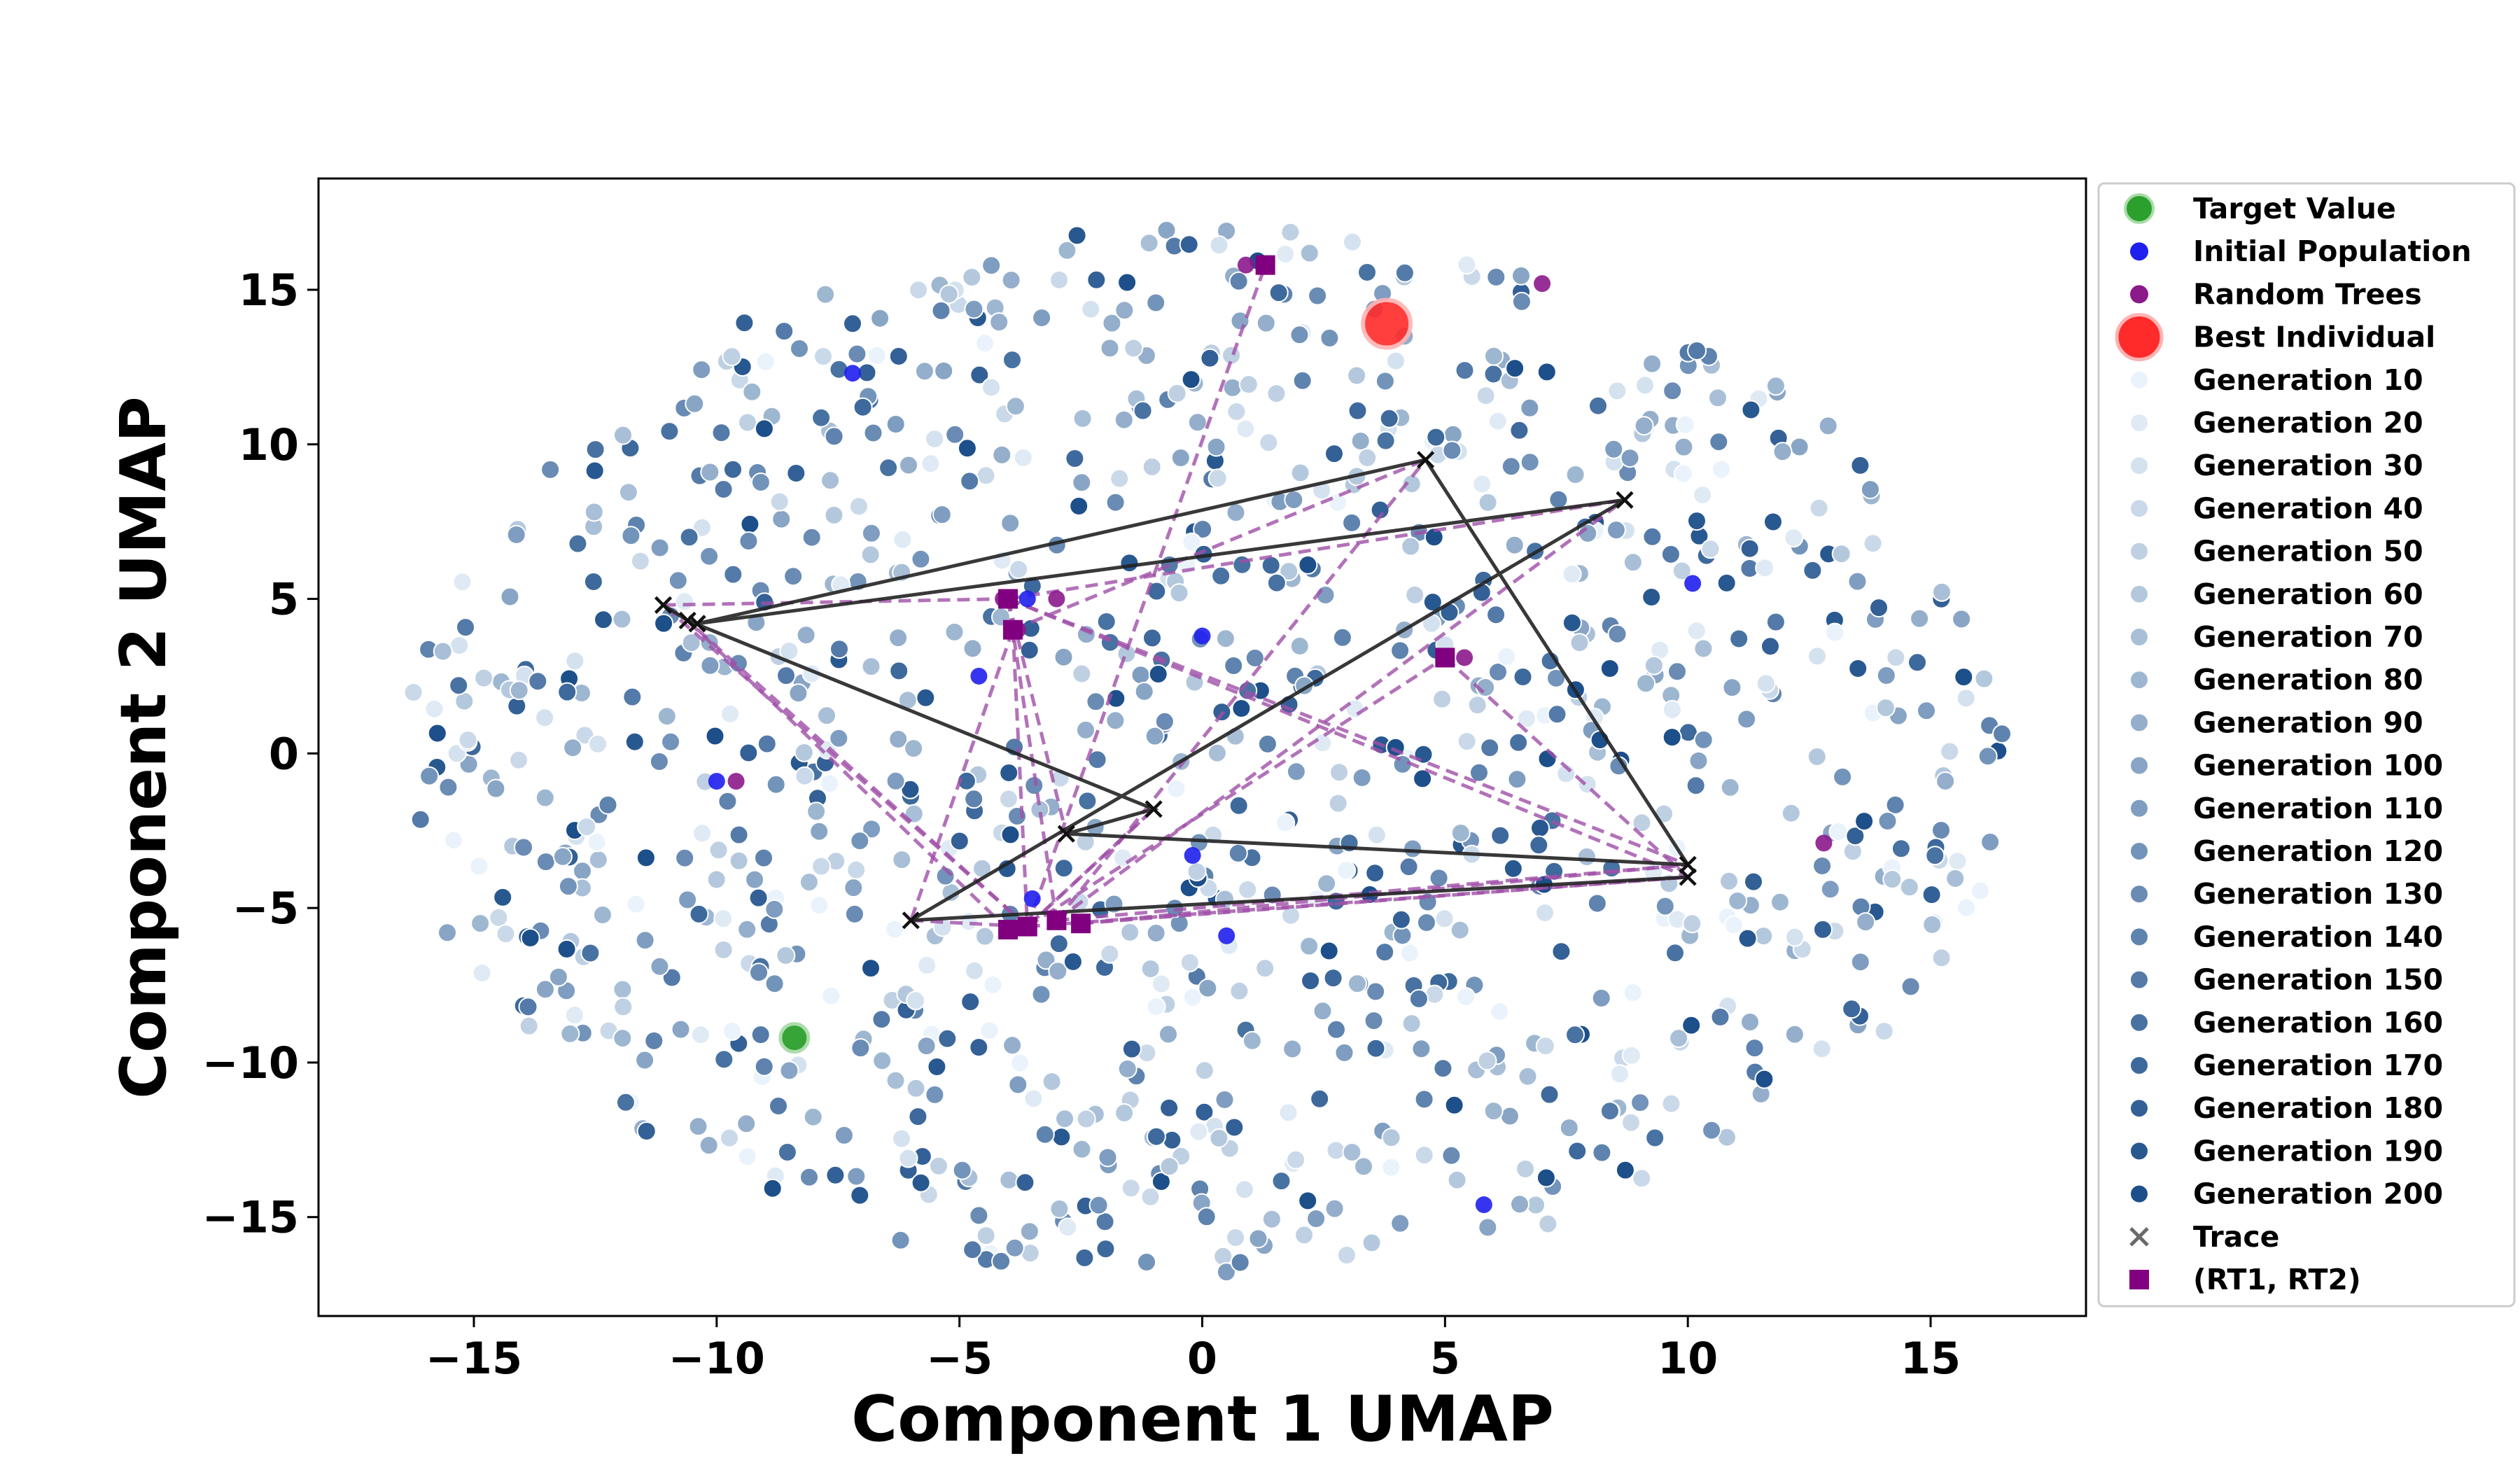  What do you see at coordinates (2286, 936) in the screenshot?
I see `legend-entry: Generation 140` at bounding box center [2286, 936].